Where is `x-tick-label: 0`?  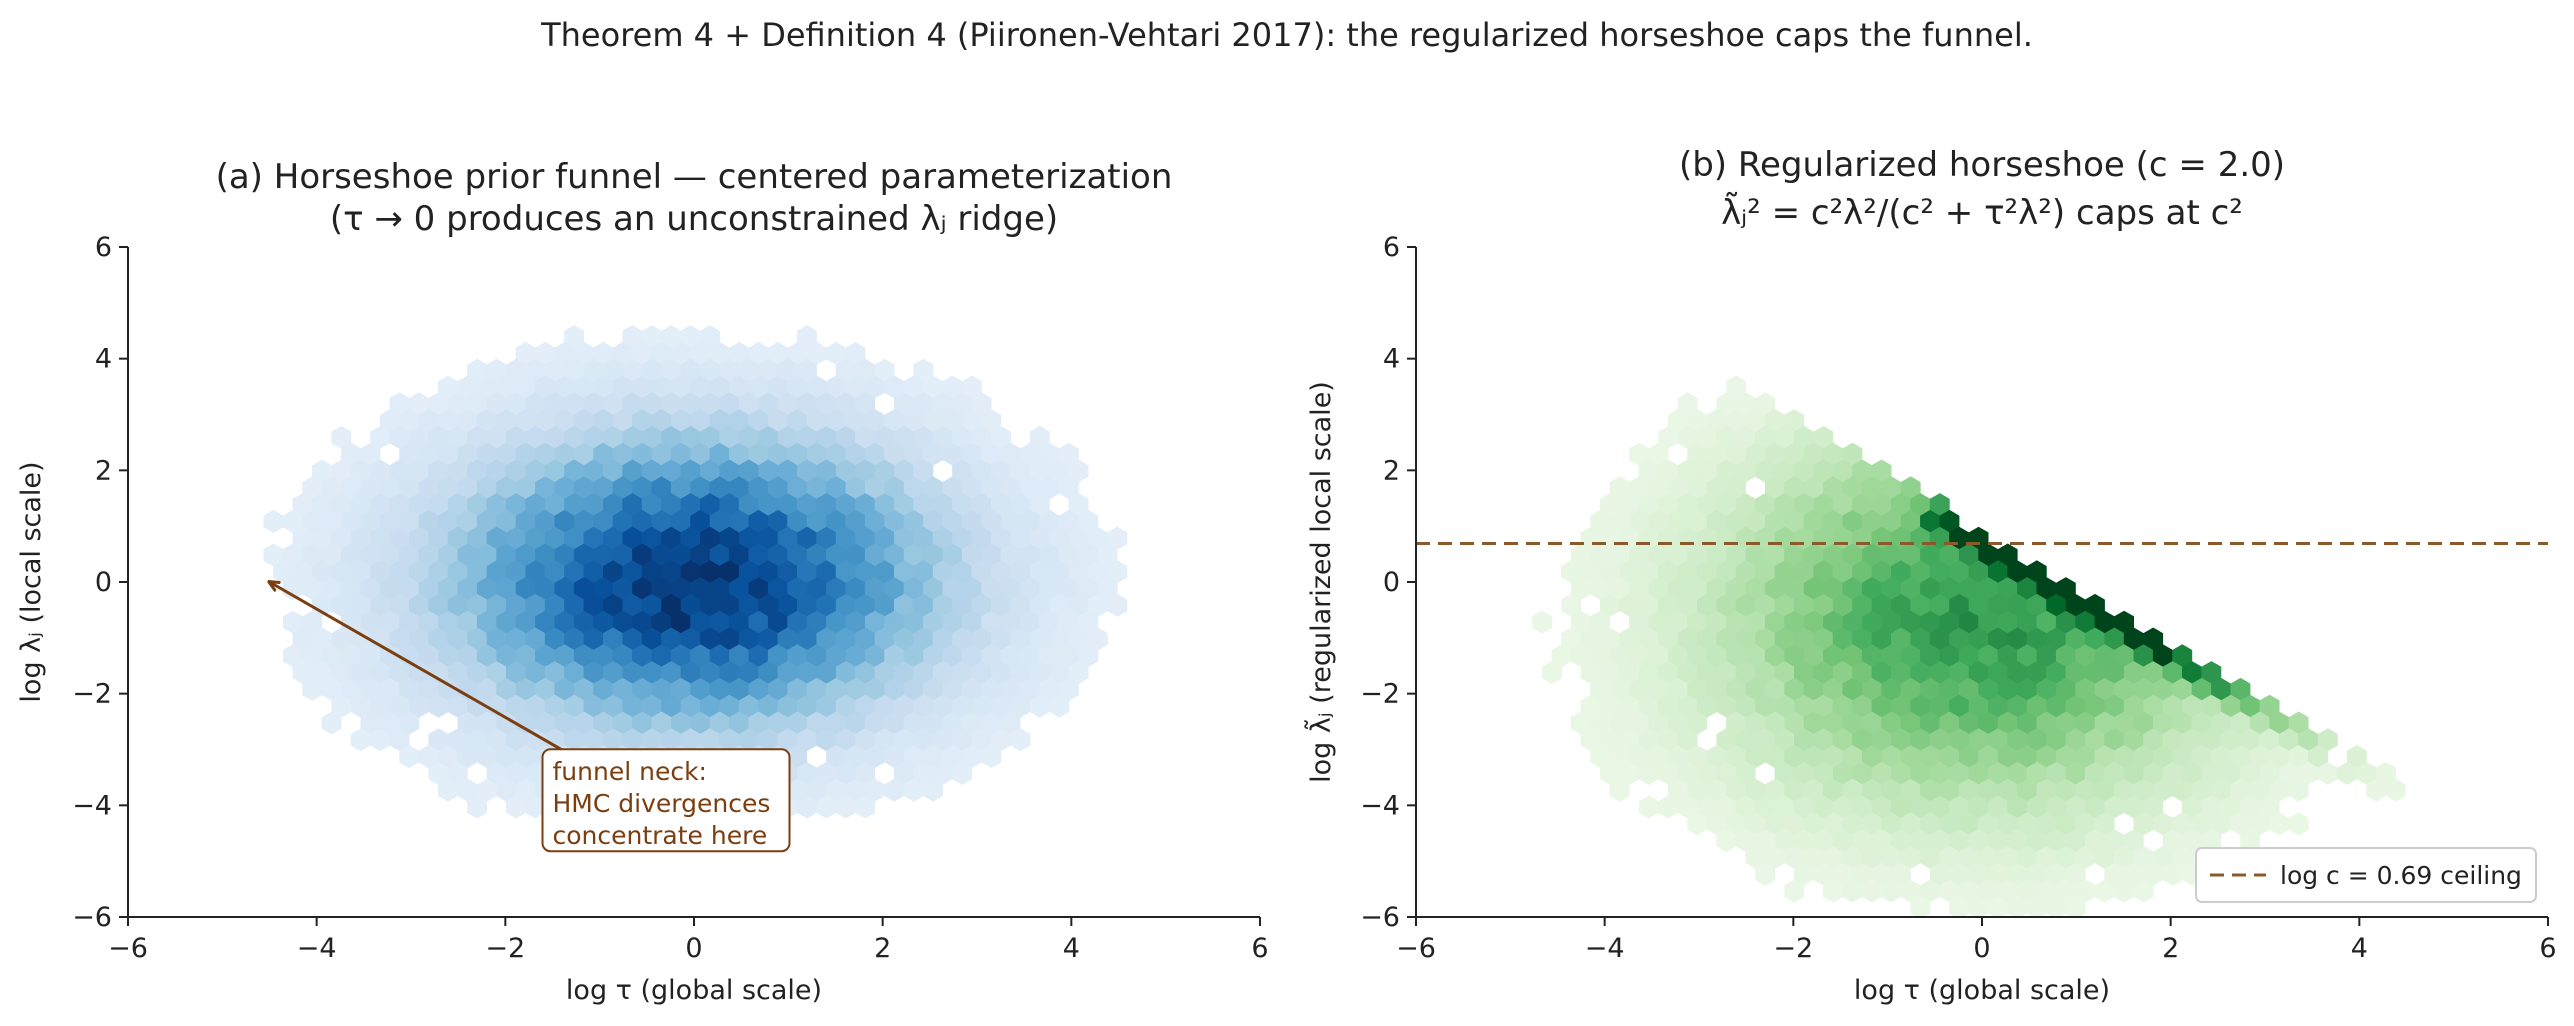 x-tick-label: 0 is located at coordinates (693, 948).